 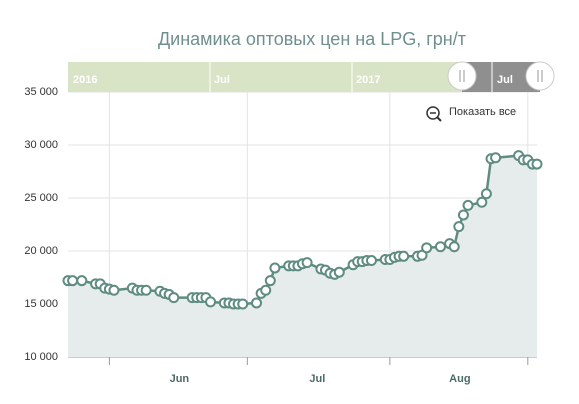 What do you see at coordinates (41, 145) in the screenshot?
I see `y-tick-label: 30 000` at bounding box center [41, 145].